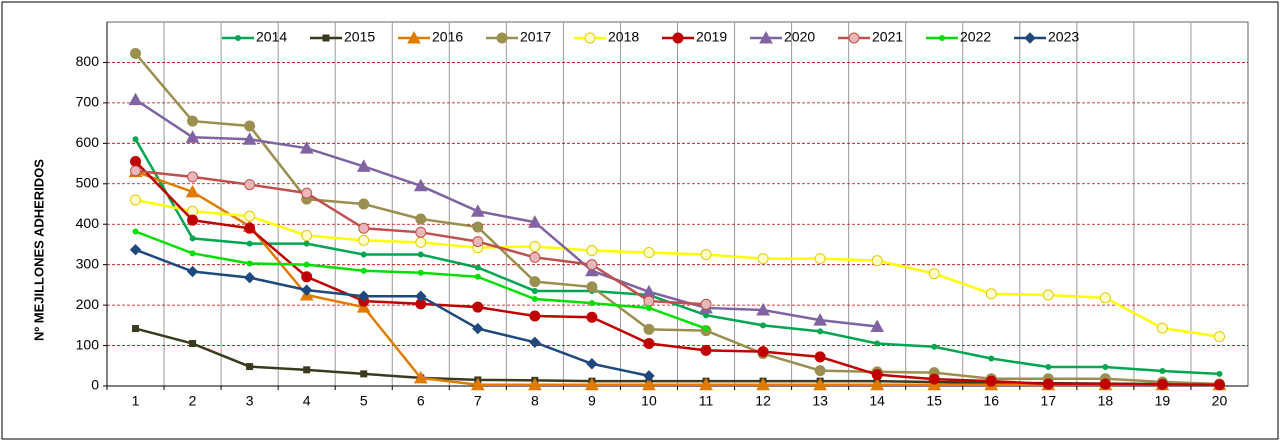  Describe the element at coordinates (136, 401) in the screenshot. I see `x-tick-label: 1` at that location.